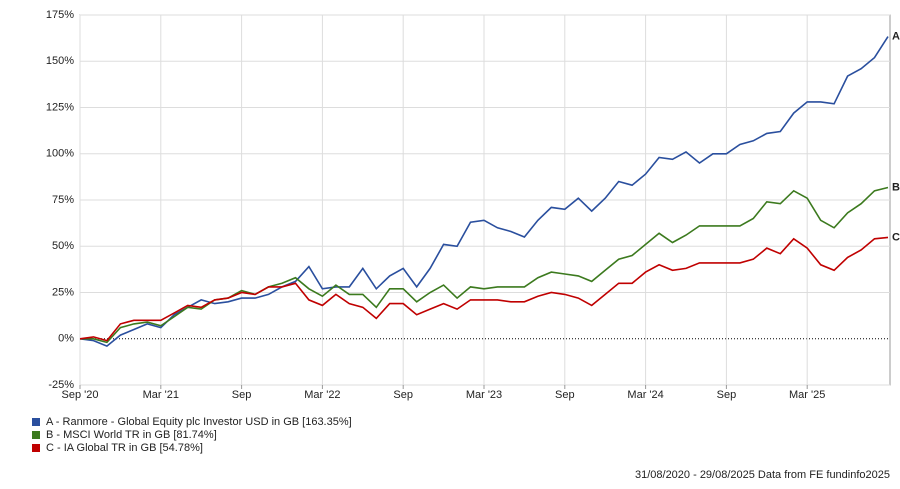  I want to click on y-tick-label: -25%, so click(61, 385).